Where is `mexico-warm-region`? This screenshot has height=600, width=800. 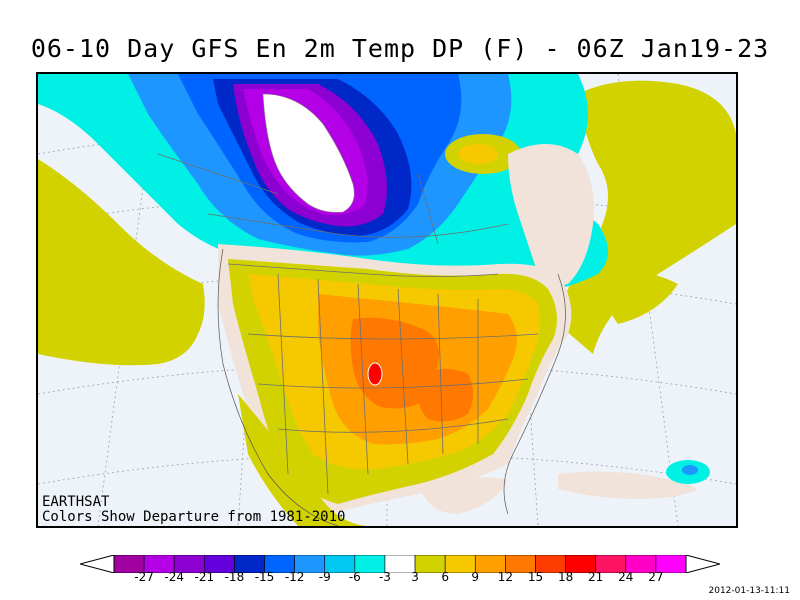
mexico-warm-region is located at coordinates (303, 460).